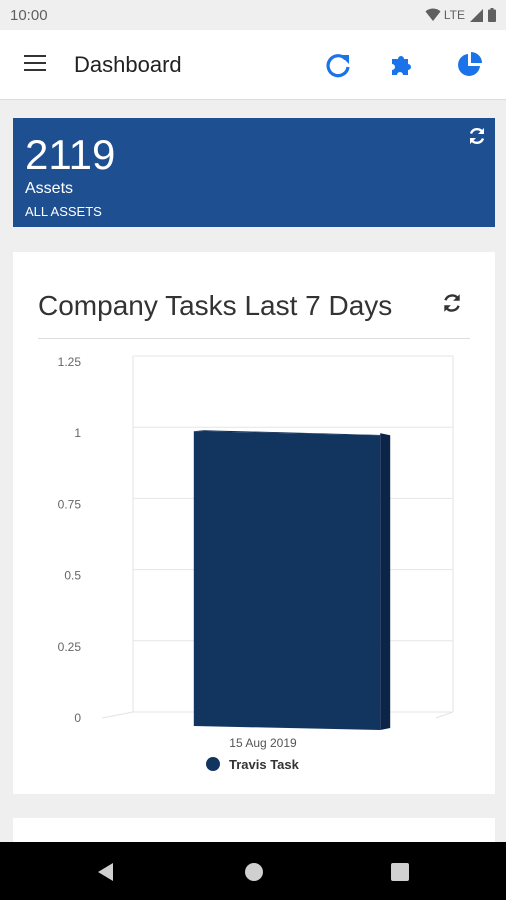 This screenshot has height=900, width=506. Describe the element at coordinates (403, 65) in the screenshot. I see `puzzle-icon` at that location.